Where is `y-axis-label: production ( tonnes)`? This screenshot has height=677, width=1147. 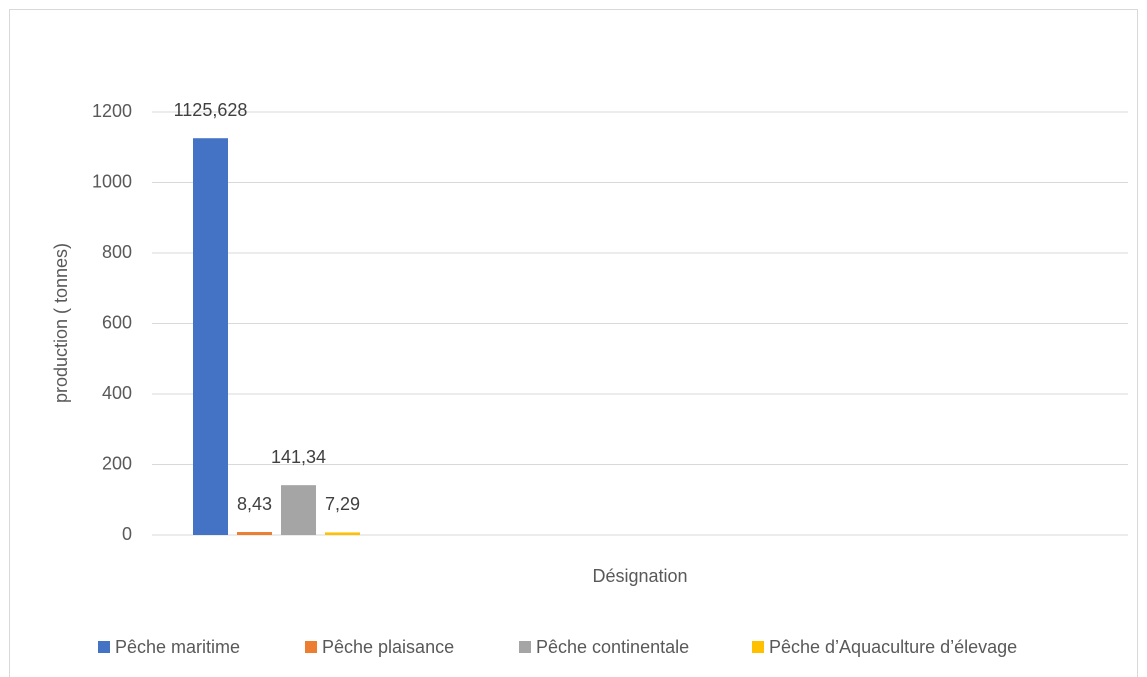
y-axis-label: production ( tonnes) is located at coordinates (61, 323).